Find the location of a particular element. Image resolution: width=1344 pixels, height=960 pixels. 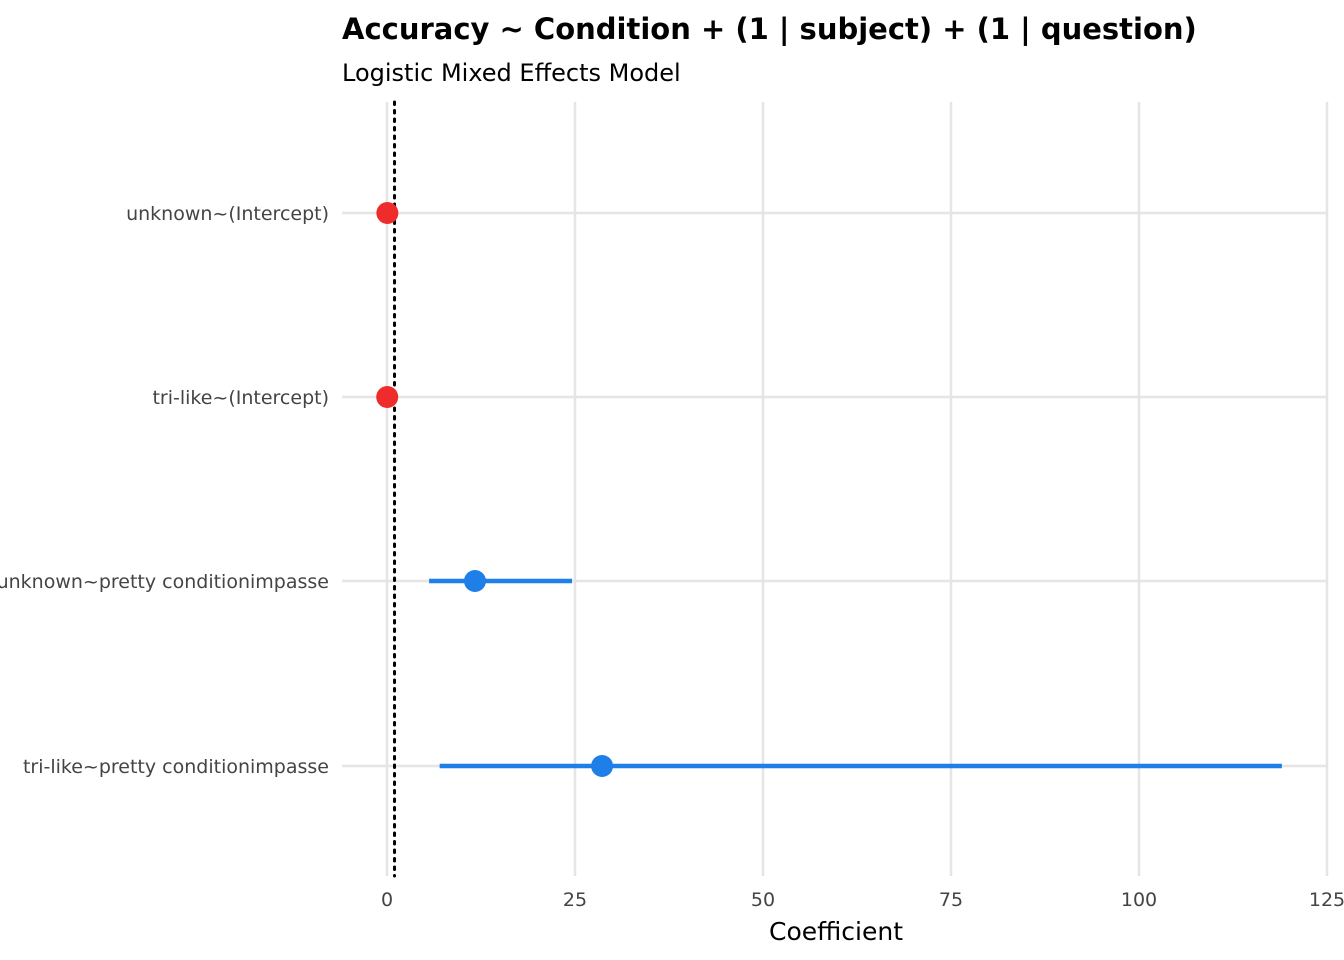

y-tick-label: tri-like~(Intercept) is located at coordinates (240, 398).